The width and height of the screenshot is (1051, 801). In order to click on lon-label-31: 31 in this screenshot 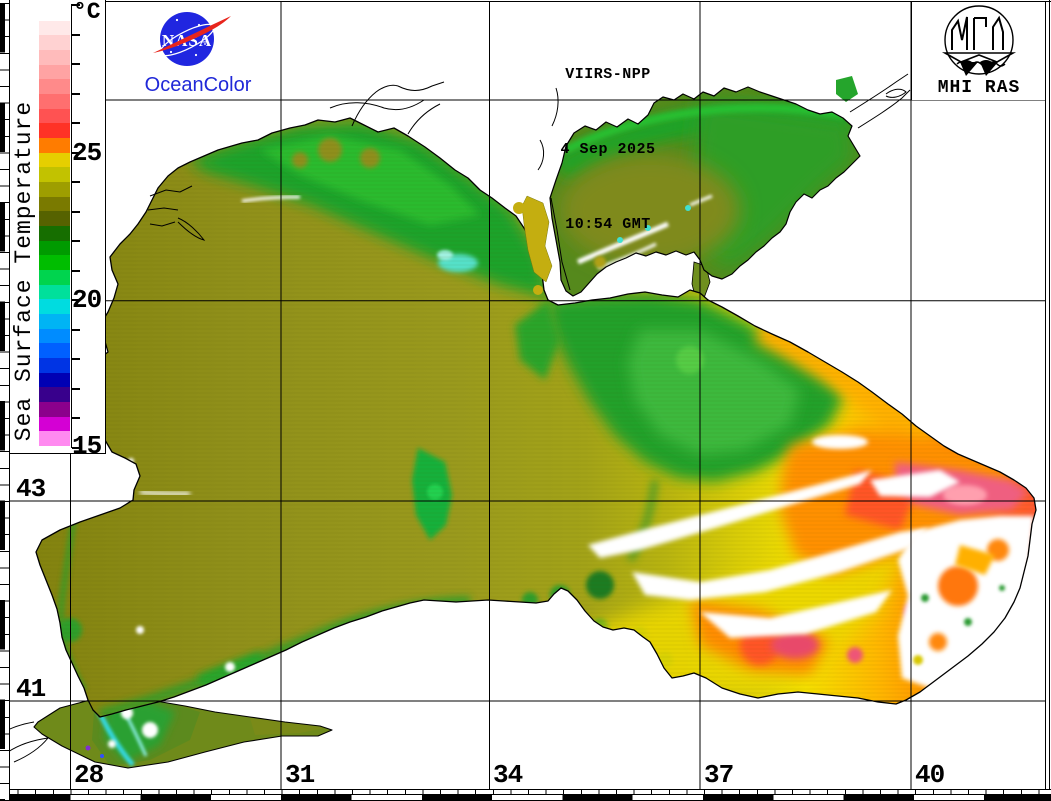, I will do `click(300, 775)`.